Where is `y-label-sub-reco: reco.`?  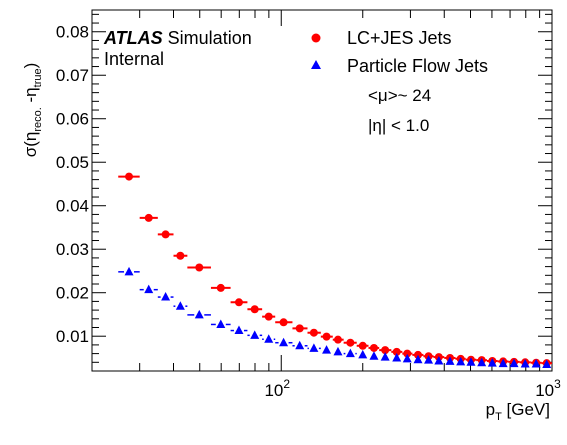 y-label-sub-reco: reco. is located at coordinates (38, 119).